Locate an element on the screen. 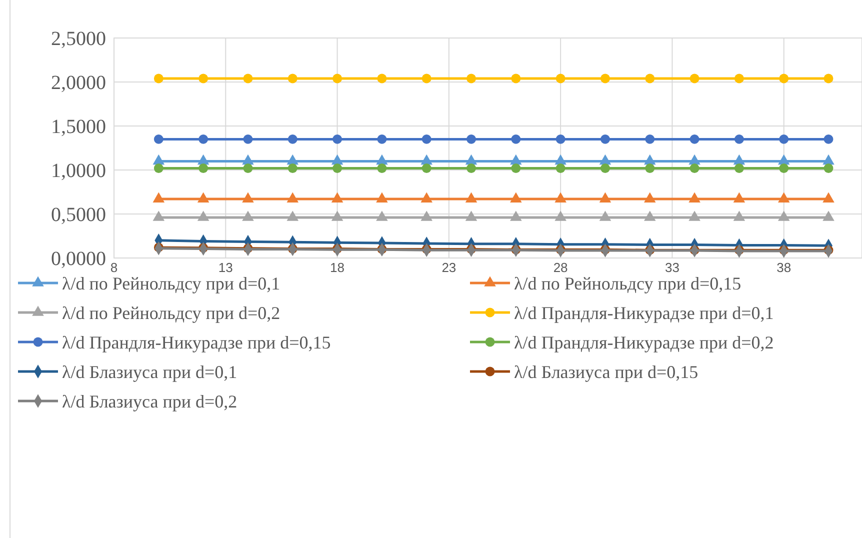 The width and height of the screenshot is (862, 538). legend-label: λ/d по Рейнольдсу при d=0,15 is located at coordinates (628, 283).